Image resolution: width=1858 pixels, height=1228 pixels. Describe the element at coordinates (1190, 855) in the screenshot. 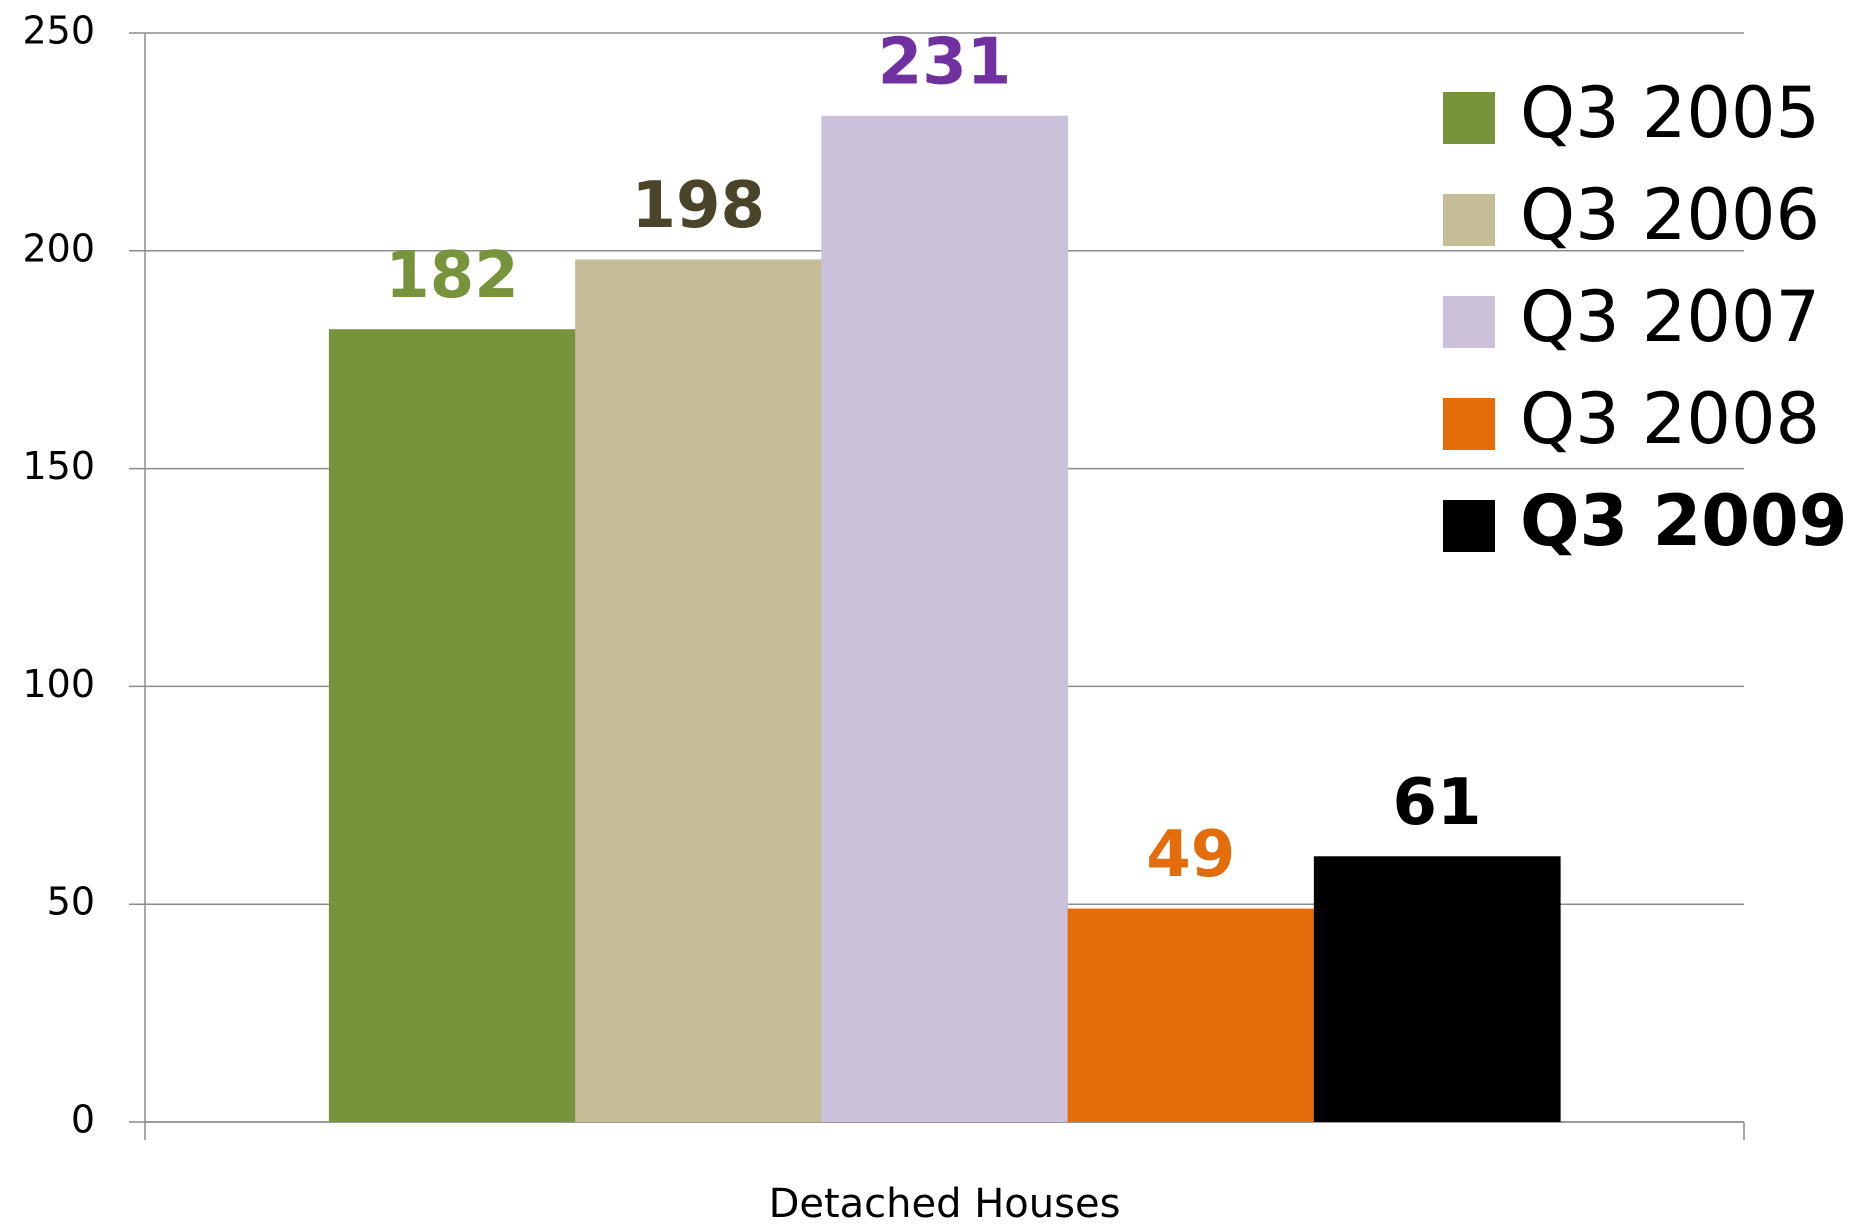

I see `value-label: 49` at that location.